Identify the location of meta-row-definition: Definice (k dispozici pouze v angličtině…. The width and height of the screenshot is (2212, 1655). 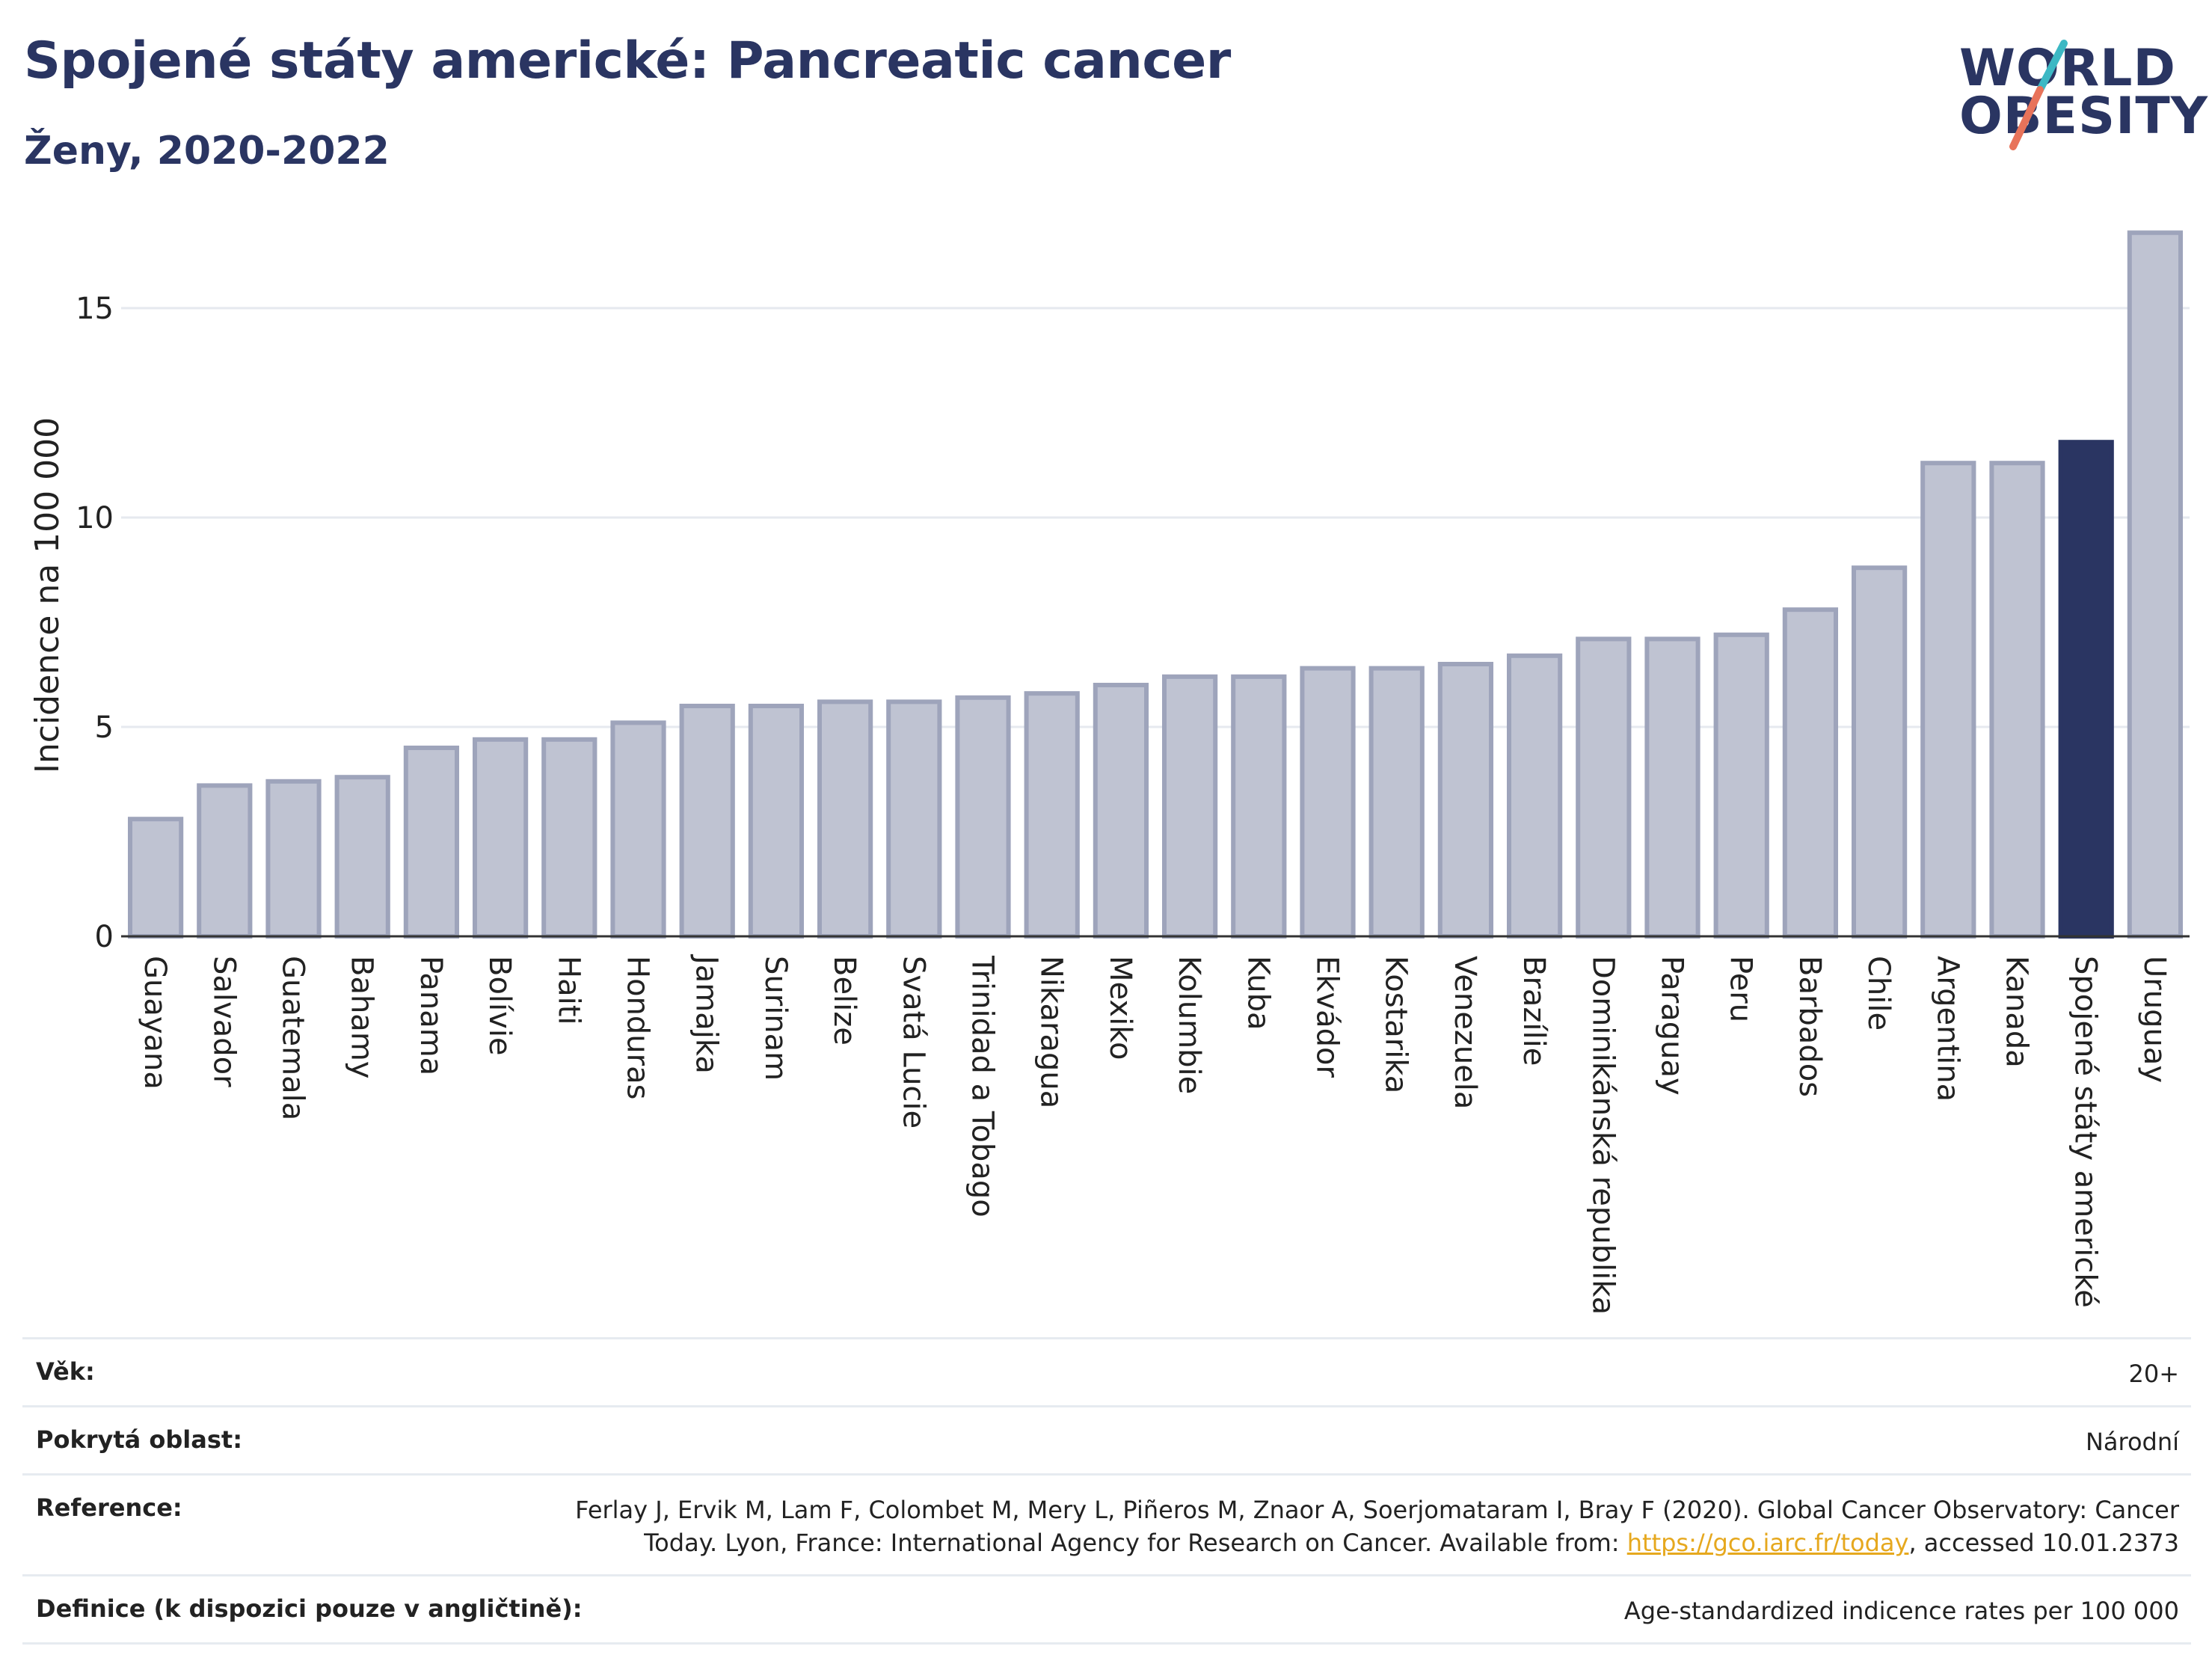
(1106, 1609).